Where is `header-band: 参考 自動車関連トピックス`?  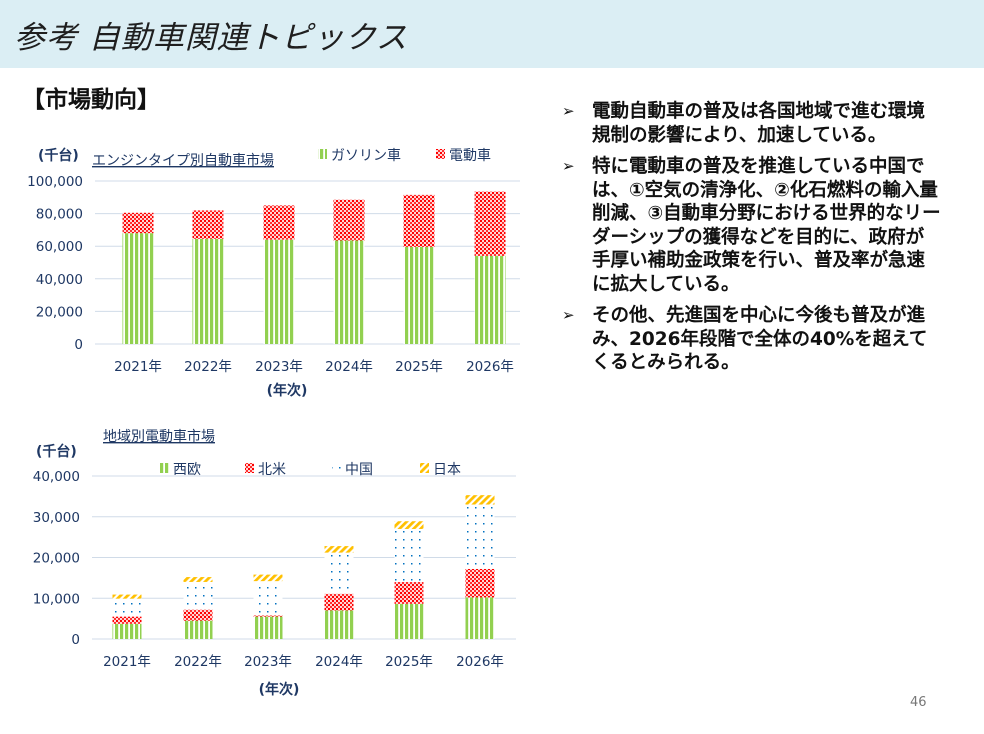 header-band: 参考 自動車関連トピックス is located at coordinates (492, 34).